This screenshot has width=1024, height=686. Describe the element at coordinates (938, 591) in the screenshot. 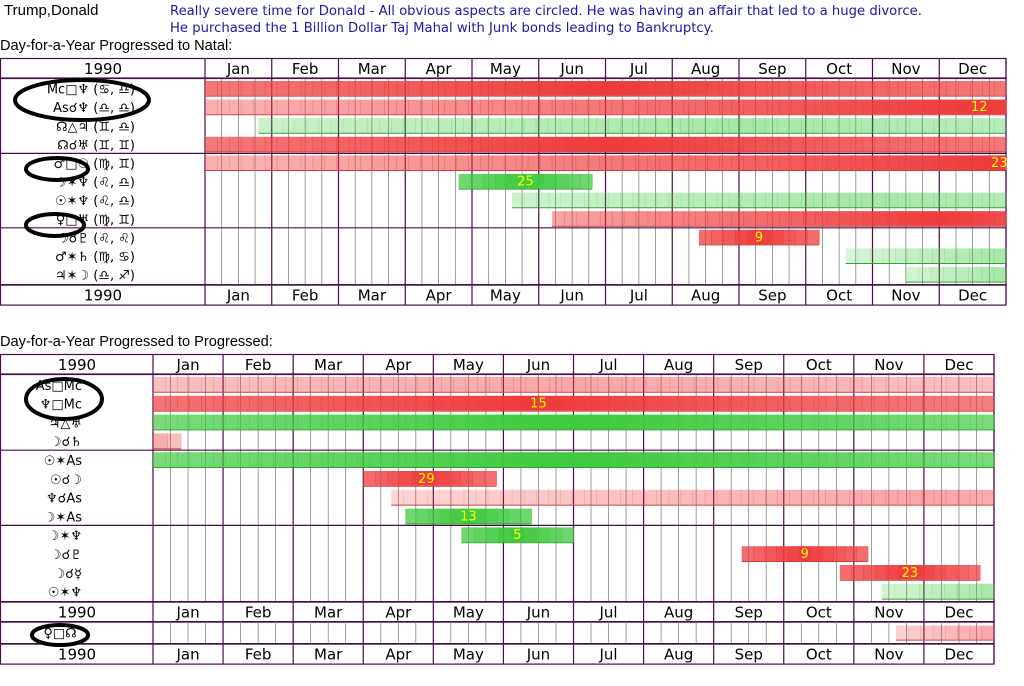

I see `prog-row-12-bar-segment` at that location.